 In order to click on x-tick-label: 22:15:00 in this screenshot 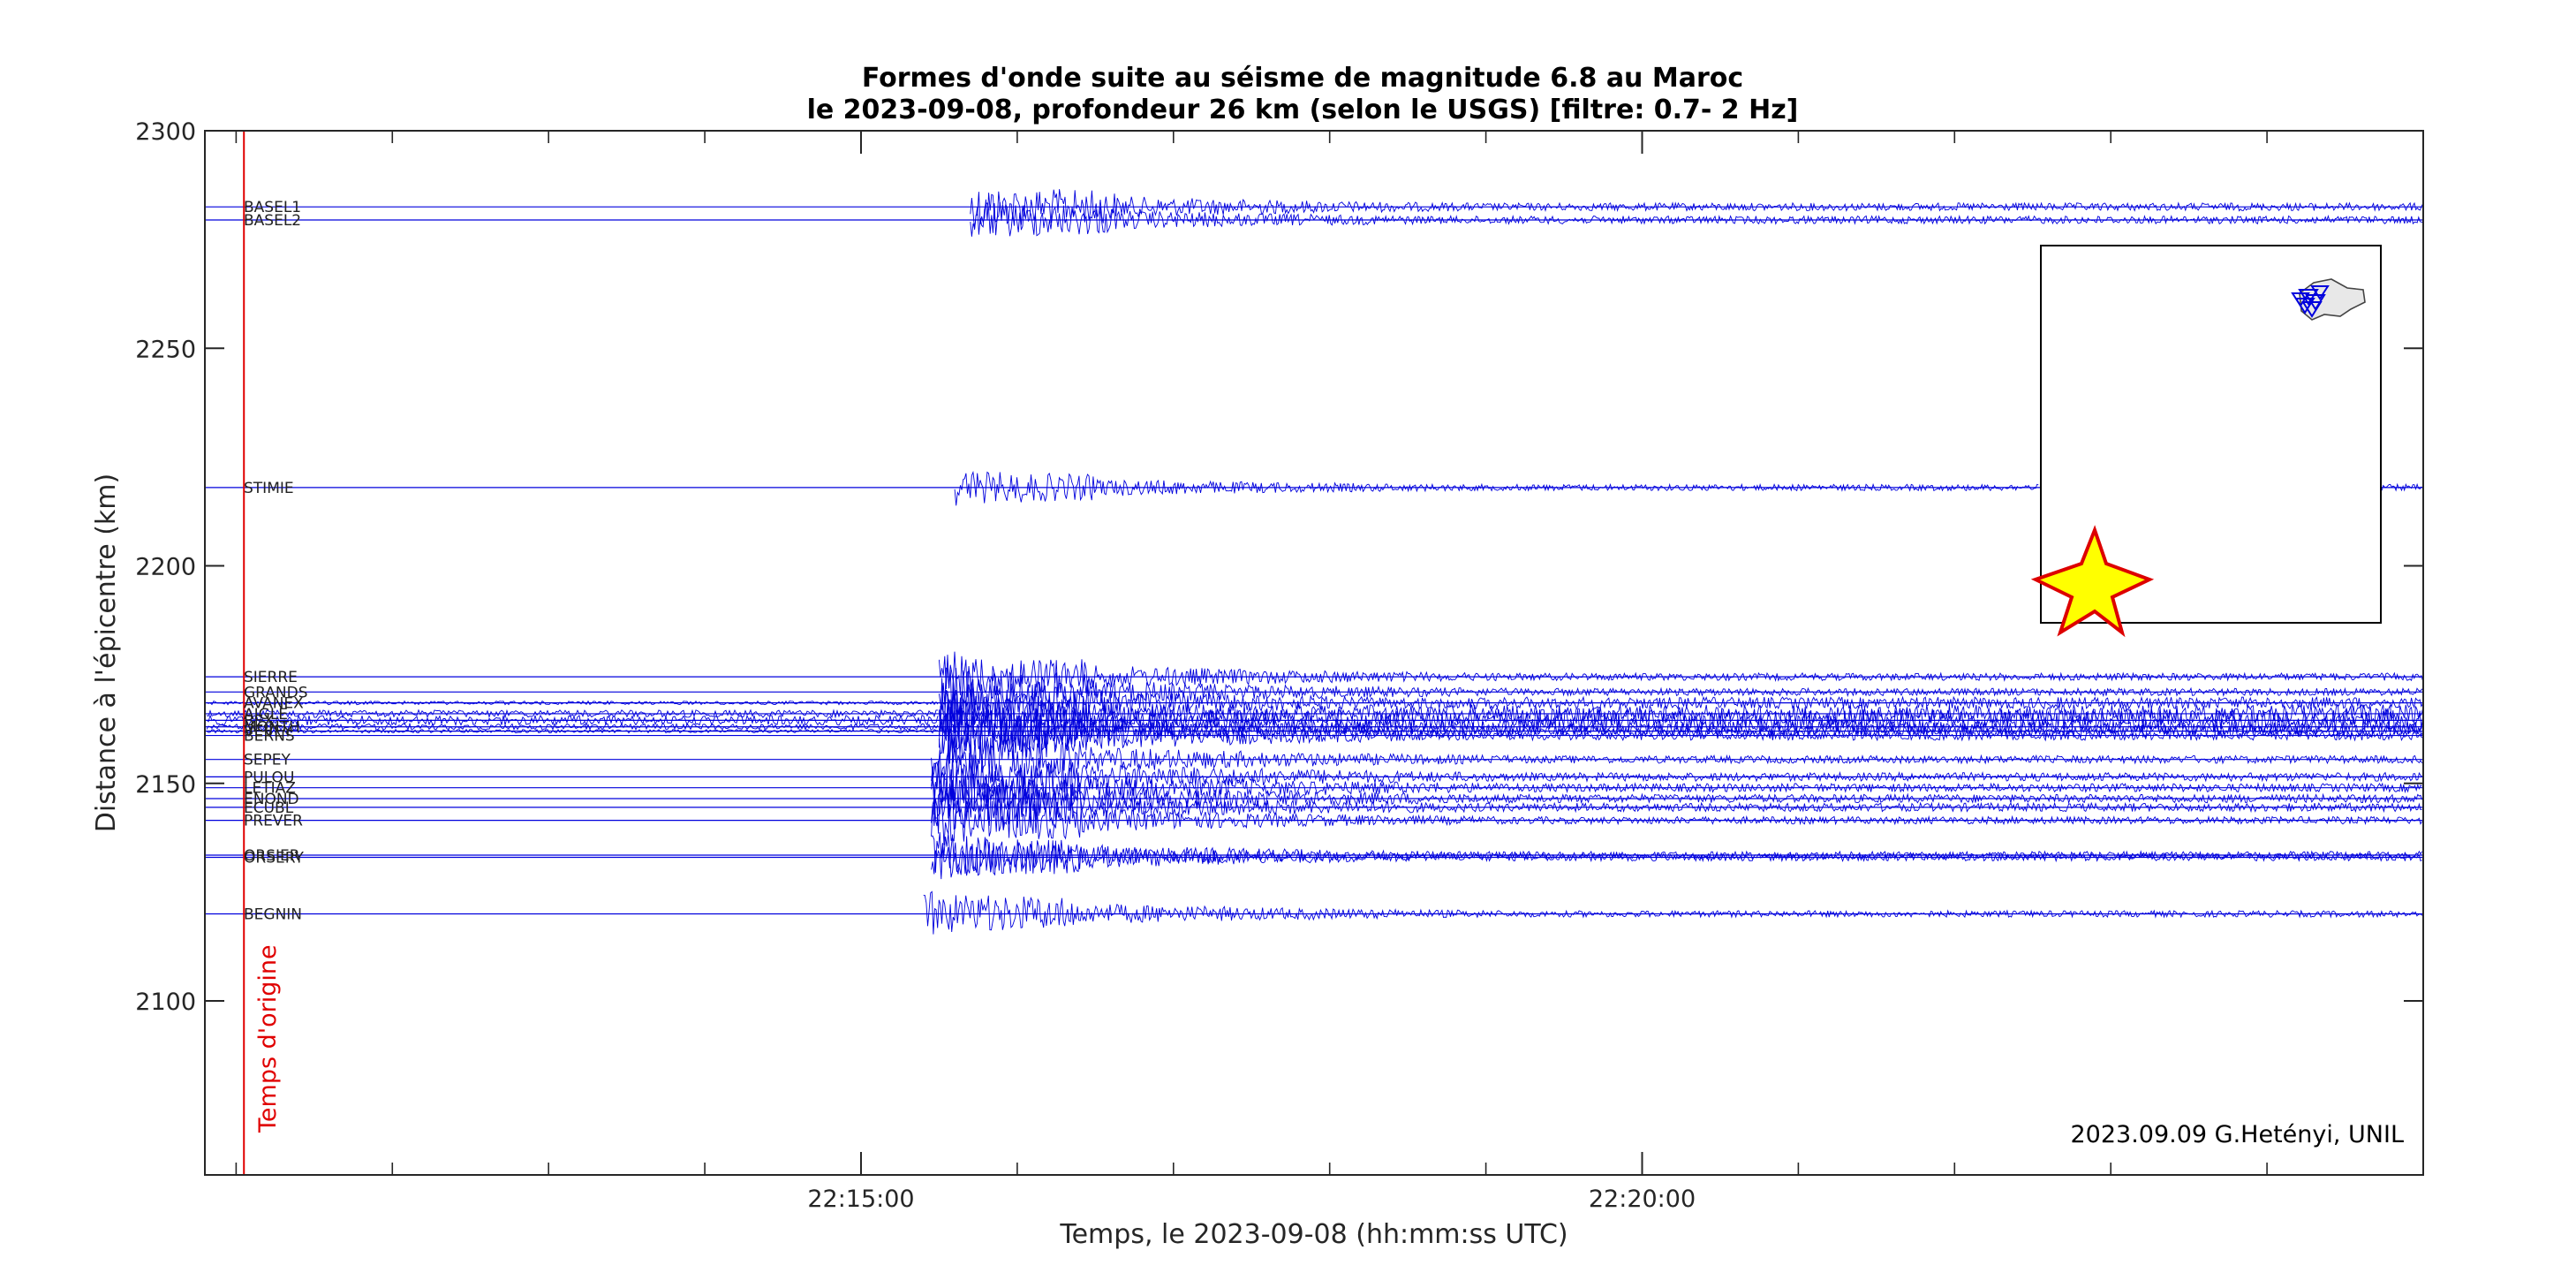, I will do `click(860, 1200)`.